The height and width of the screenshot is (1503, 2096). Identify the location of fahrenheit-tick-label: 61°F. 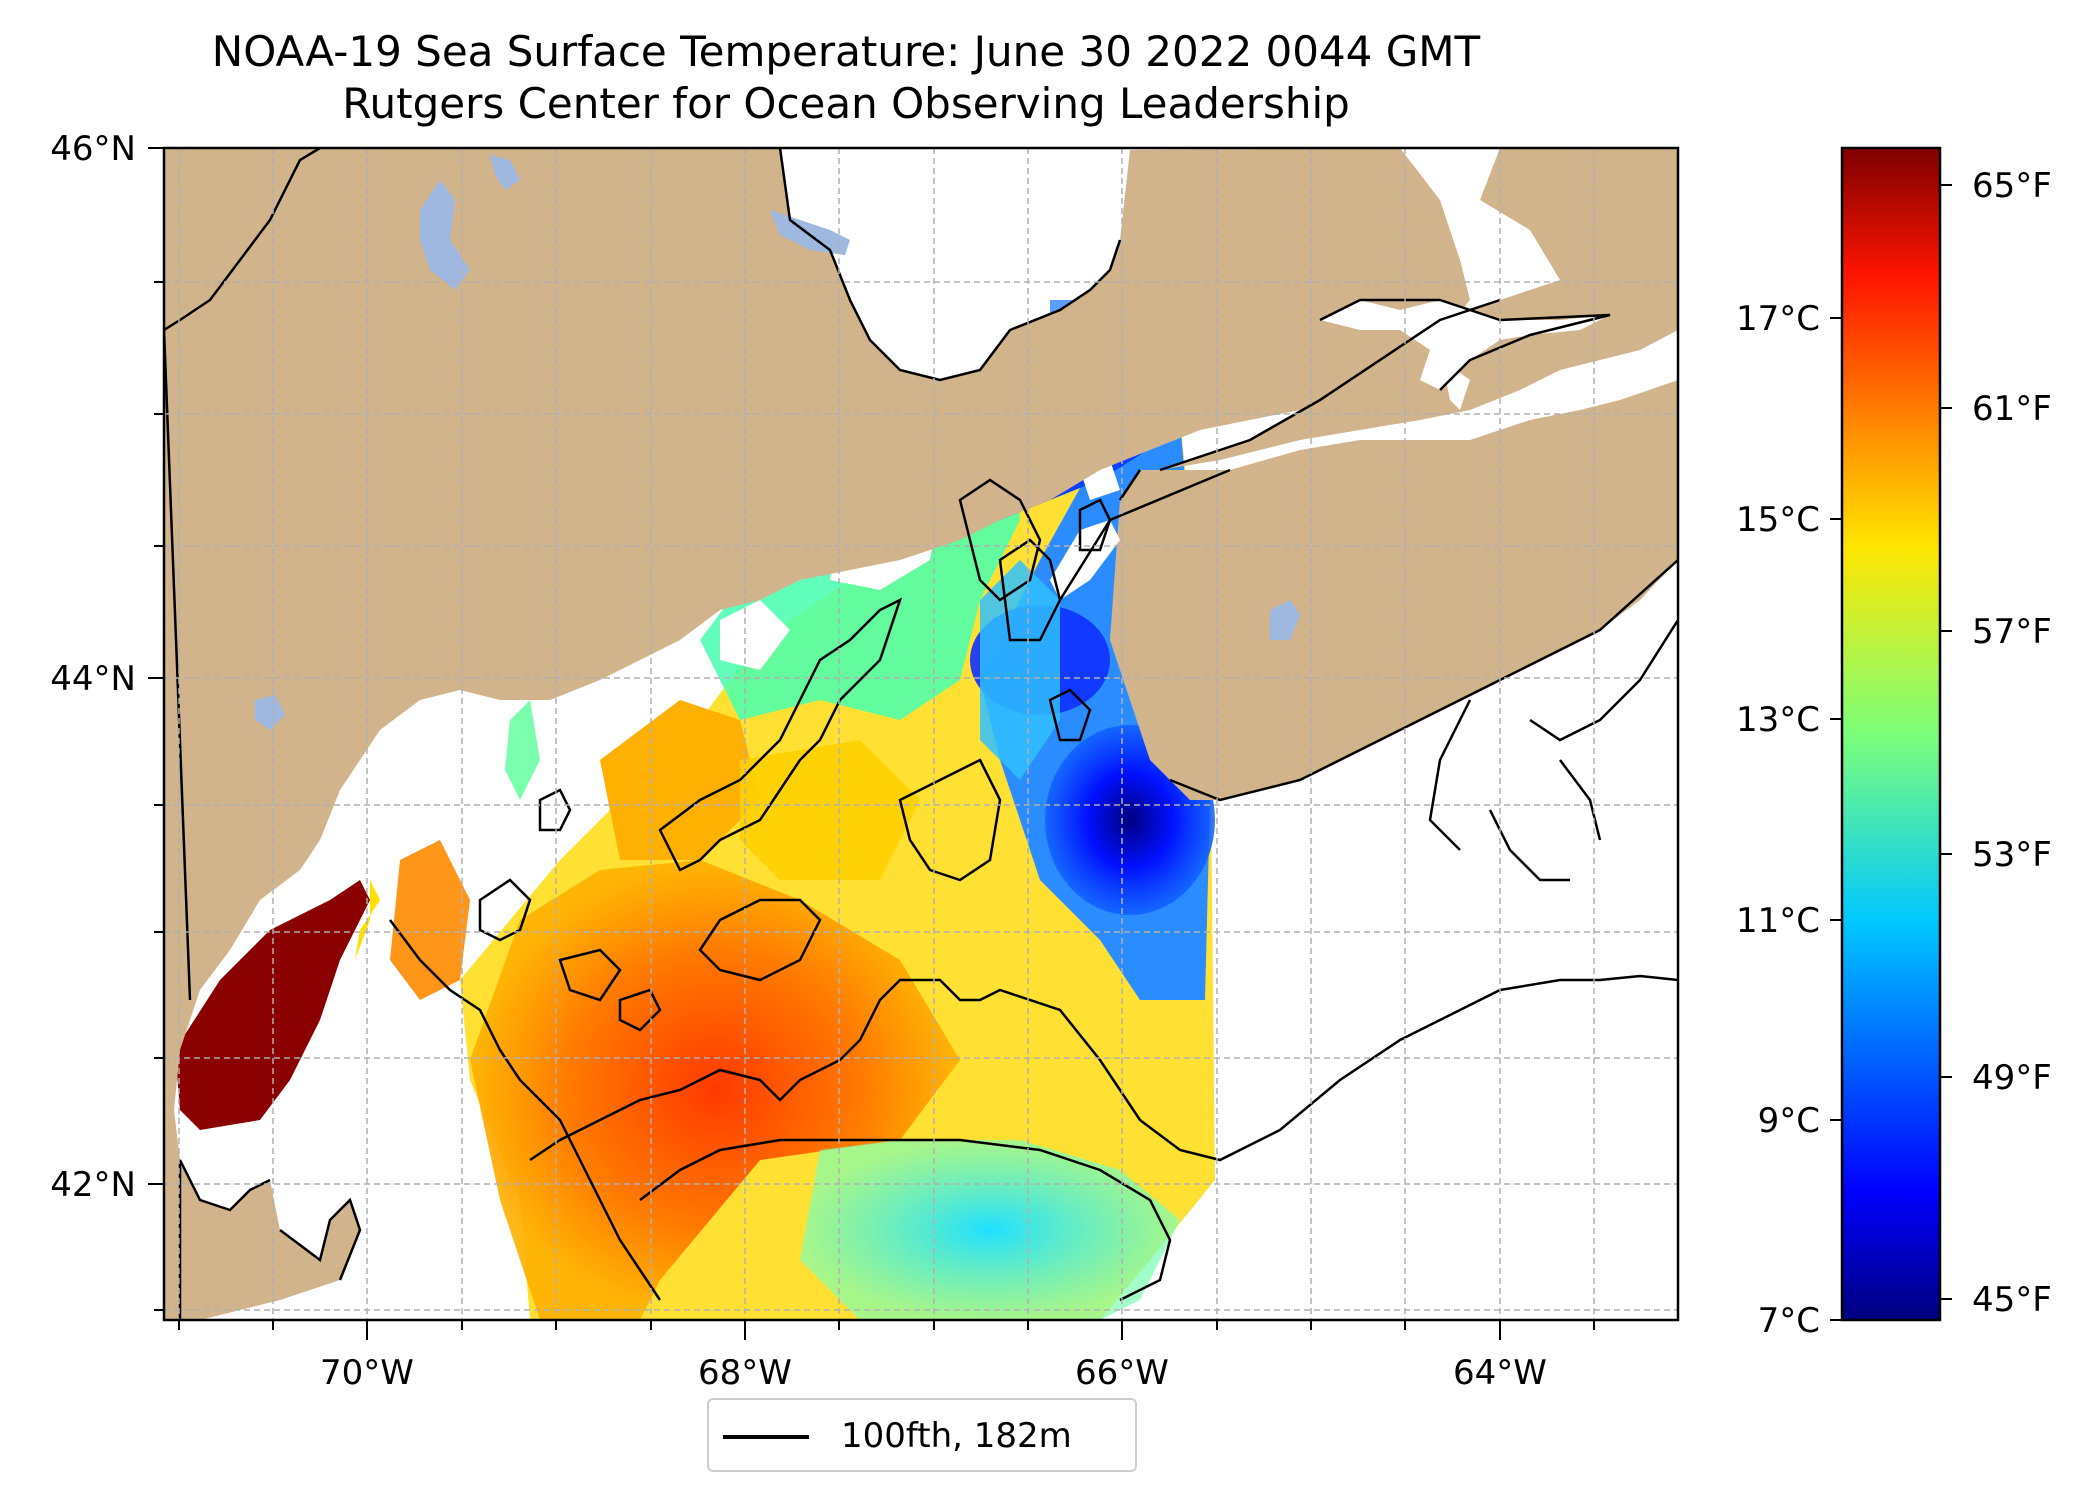
(2012, 409).